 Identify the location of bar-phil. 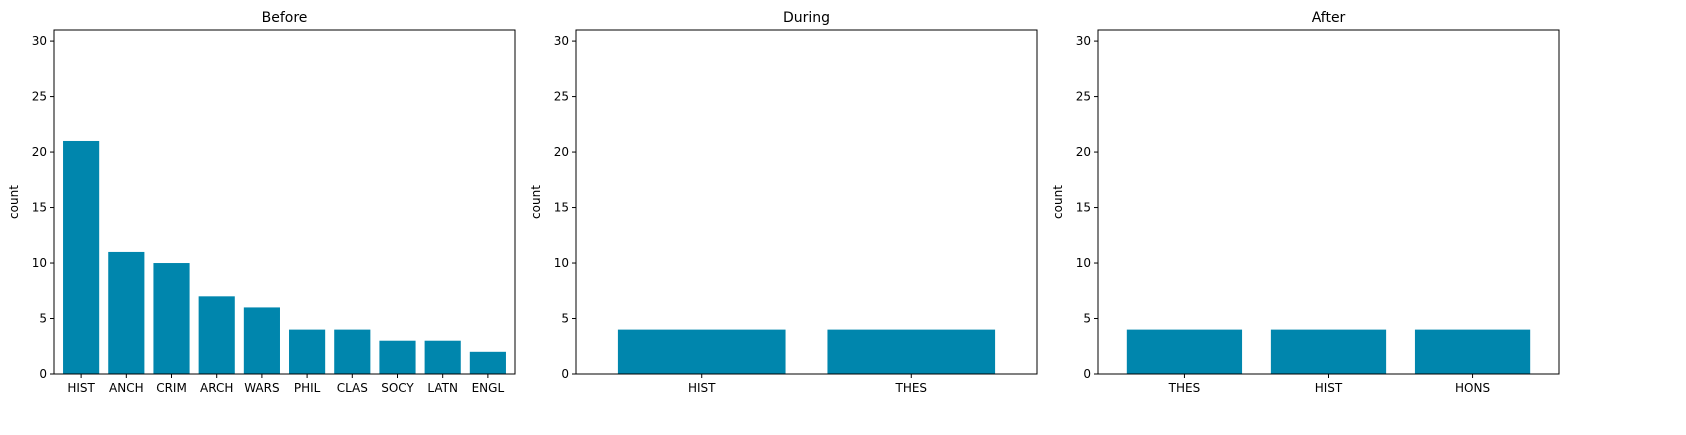
(307, 351).